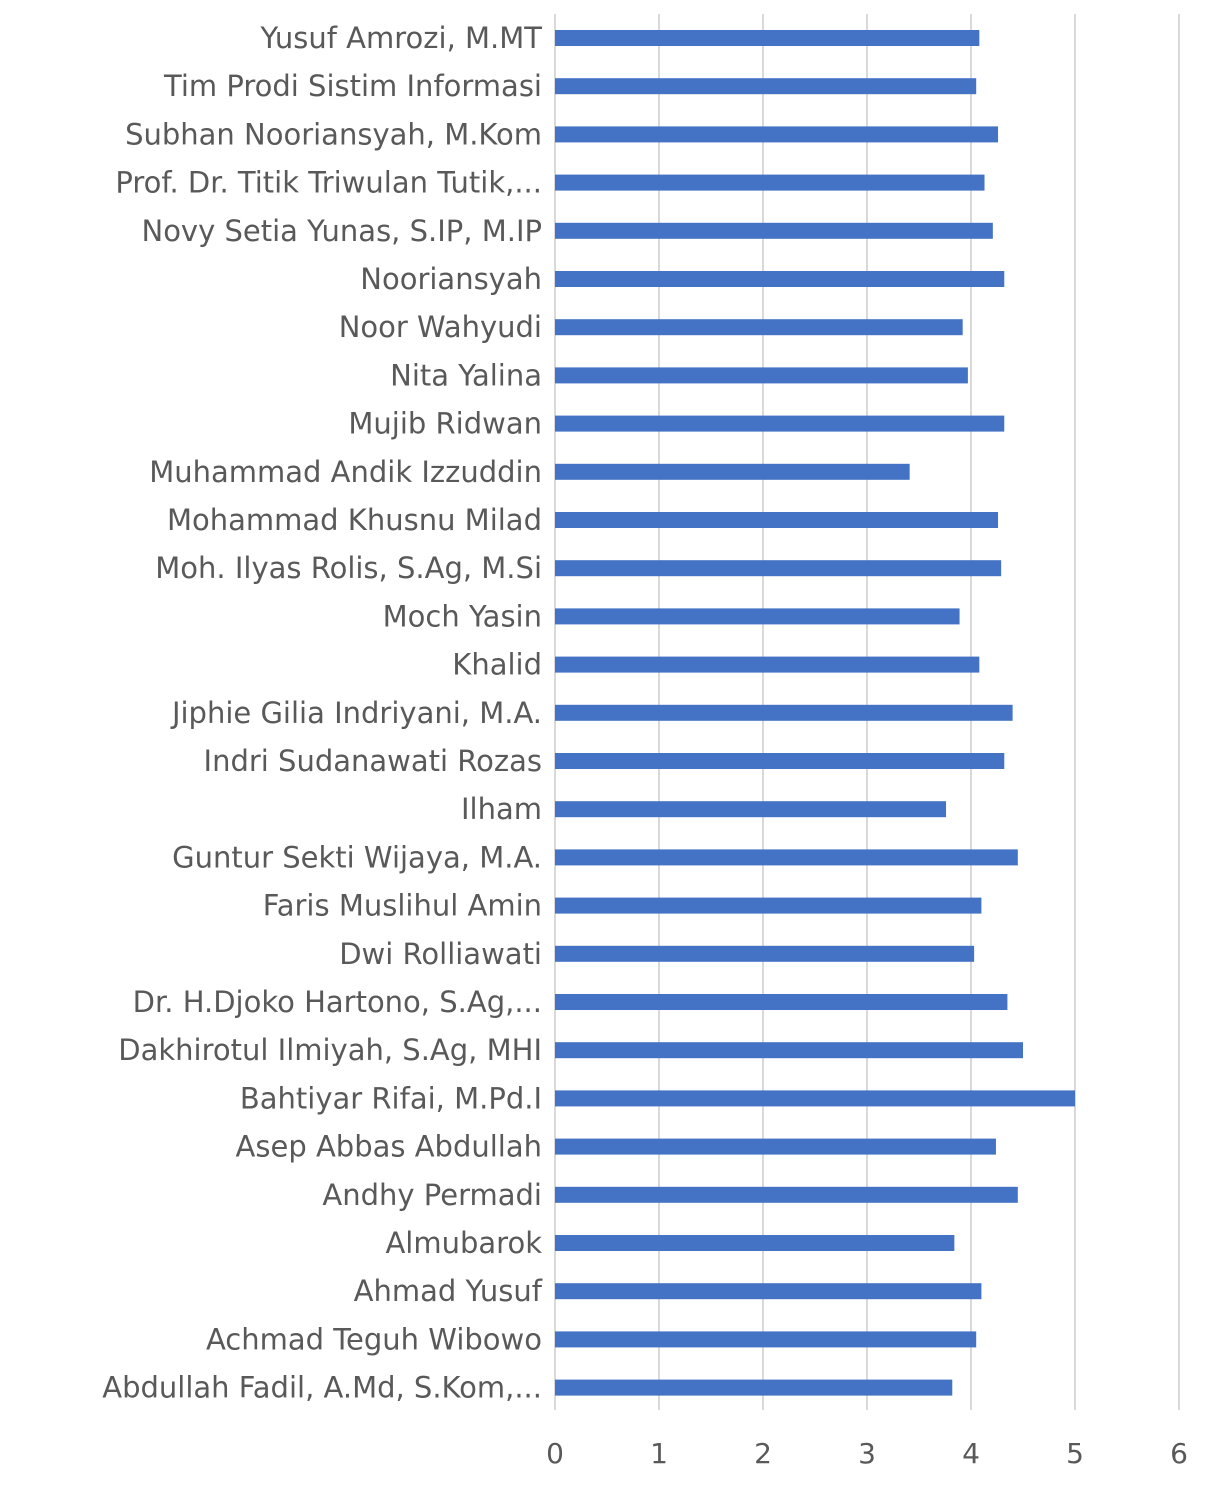 The image size is (1213, 1493). Describe the element at coordinates (1179, 1453) in the screenshot. I see `x-tick-label: 6` at that location.